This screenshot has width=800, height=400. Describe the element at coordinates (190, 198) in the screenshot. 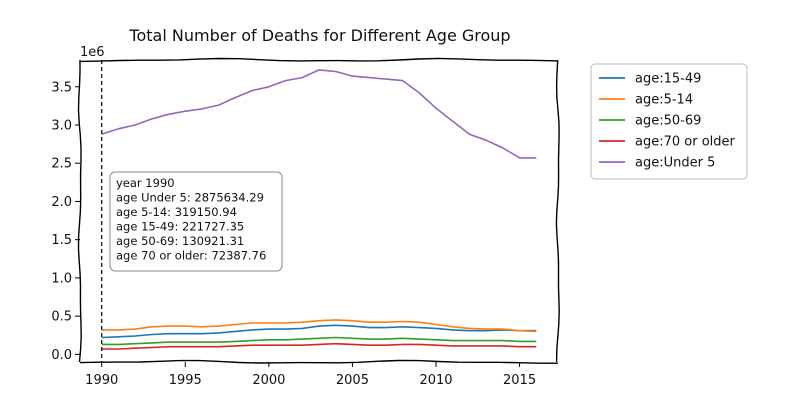

I see `annotation-line: age Under 5: 2875634.29` at that location.